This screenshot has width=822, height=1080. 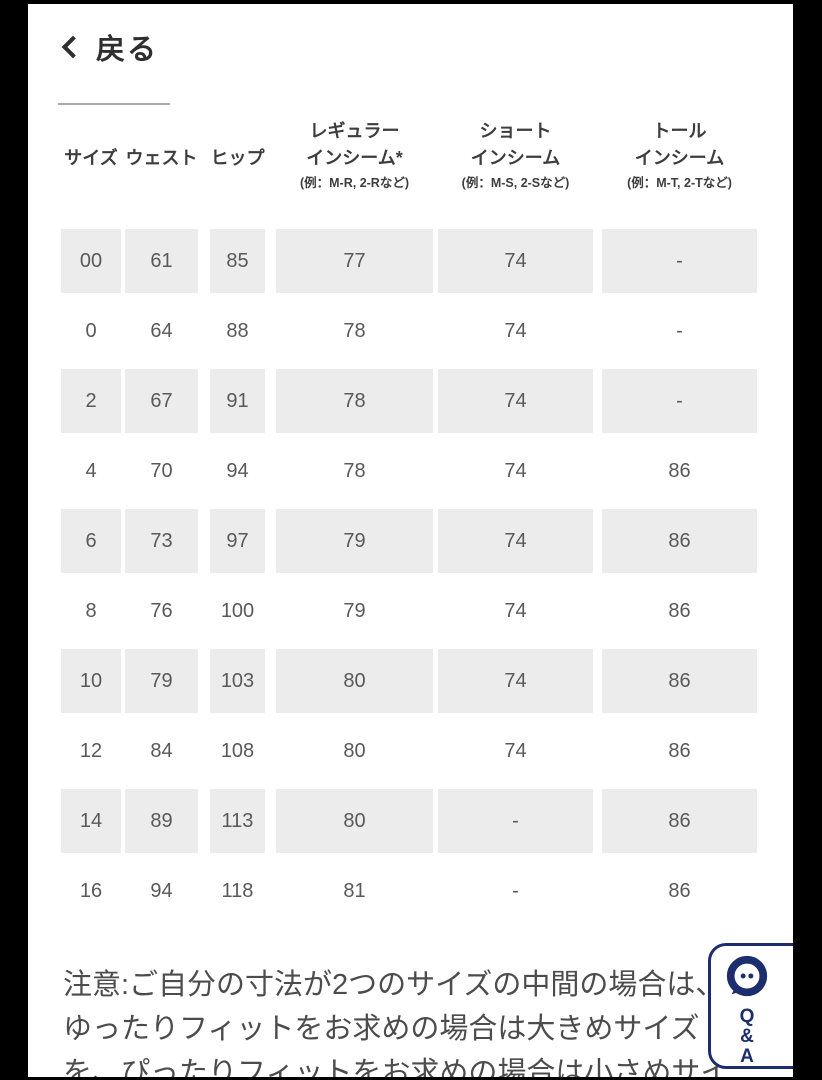 I want to click on table-cell: 108, so click(x=237, y=750).